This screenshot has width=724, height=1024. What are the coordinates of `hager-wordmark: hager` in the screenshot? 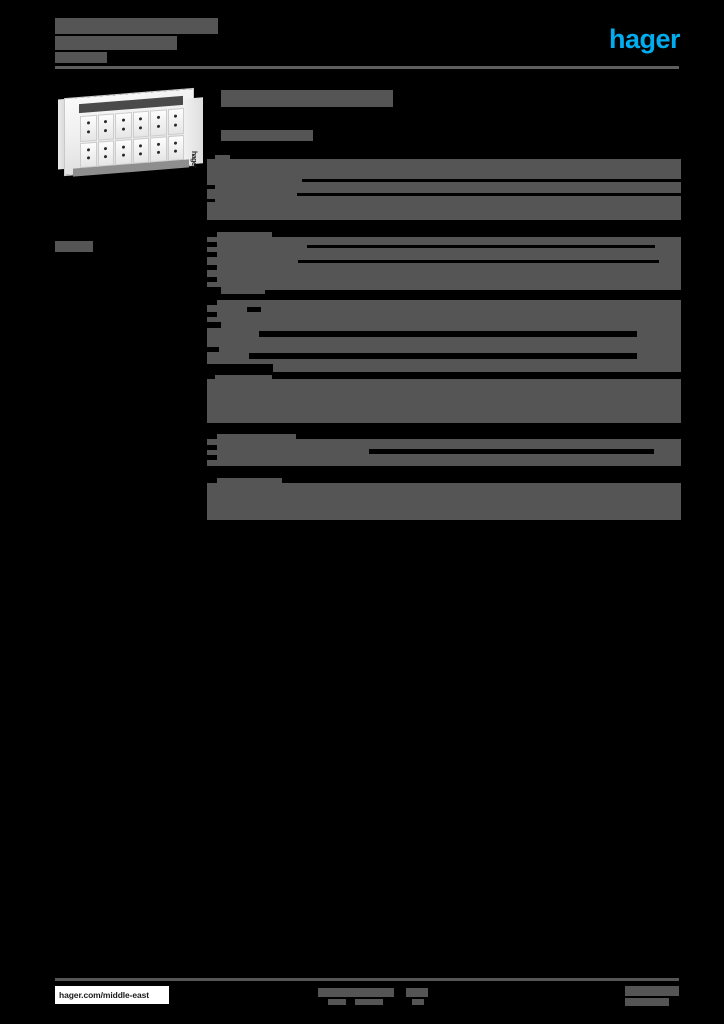 It's located at (644, 39).